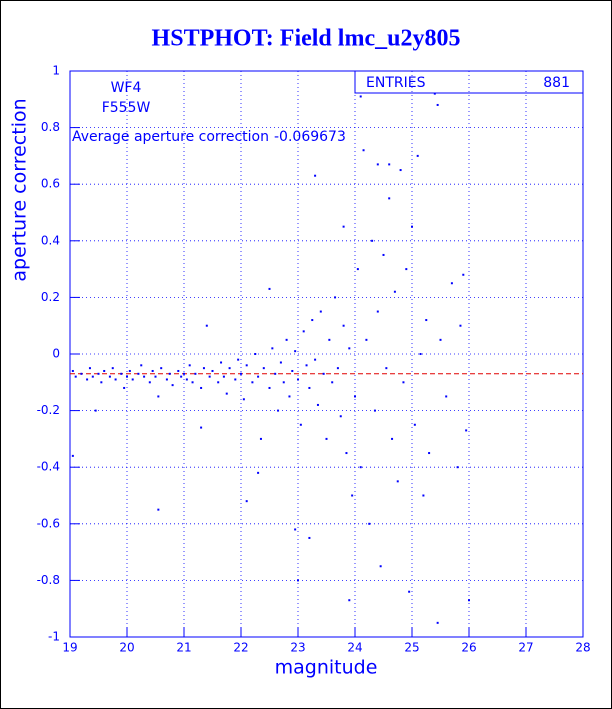 The width and height of the screenshot is (612, 709). What do you see at coordinates (54, 637) in the screenshot?
I see `y-tick-label: -1` at bounding box center [54, 637].